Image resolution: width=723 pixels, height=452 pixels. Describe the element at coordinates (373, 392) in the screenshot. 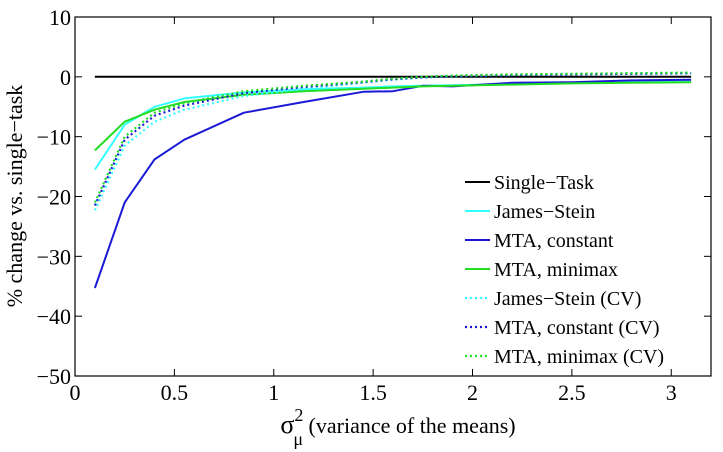

I see `x-tick-label: 1.5` at that location.